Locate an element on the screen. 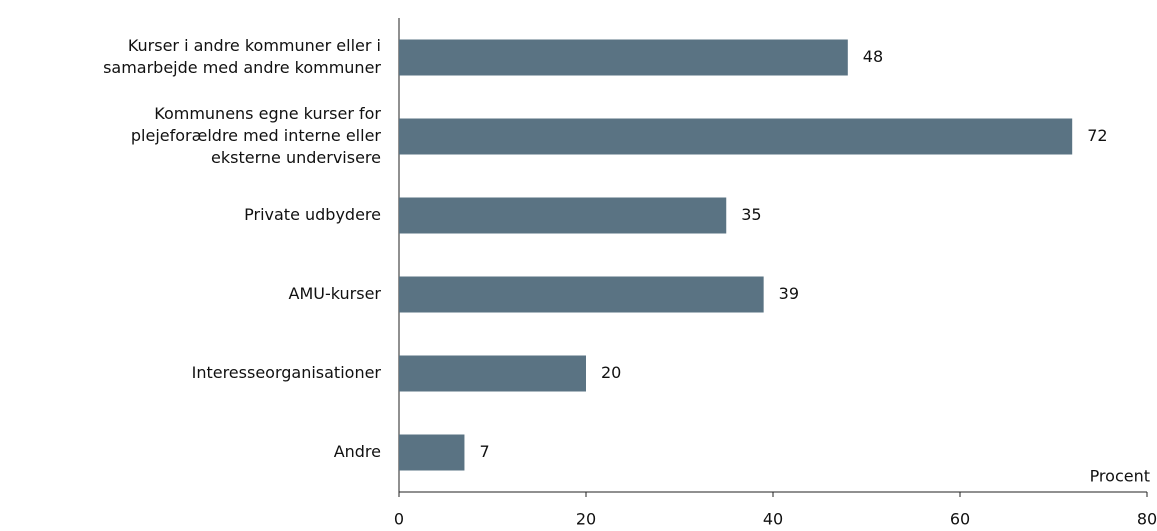 The image size is (1157, 531). x-axis-label: Procent is located at coordinates (1120, 476).